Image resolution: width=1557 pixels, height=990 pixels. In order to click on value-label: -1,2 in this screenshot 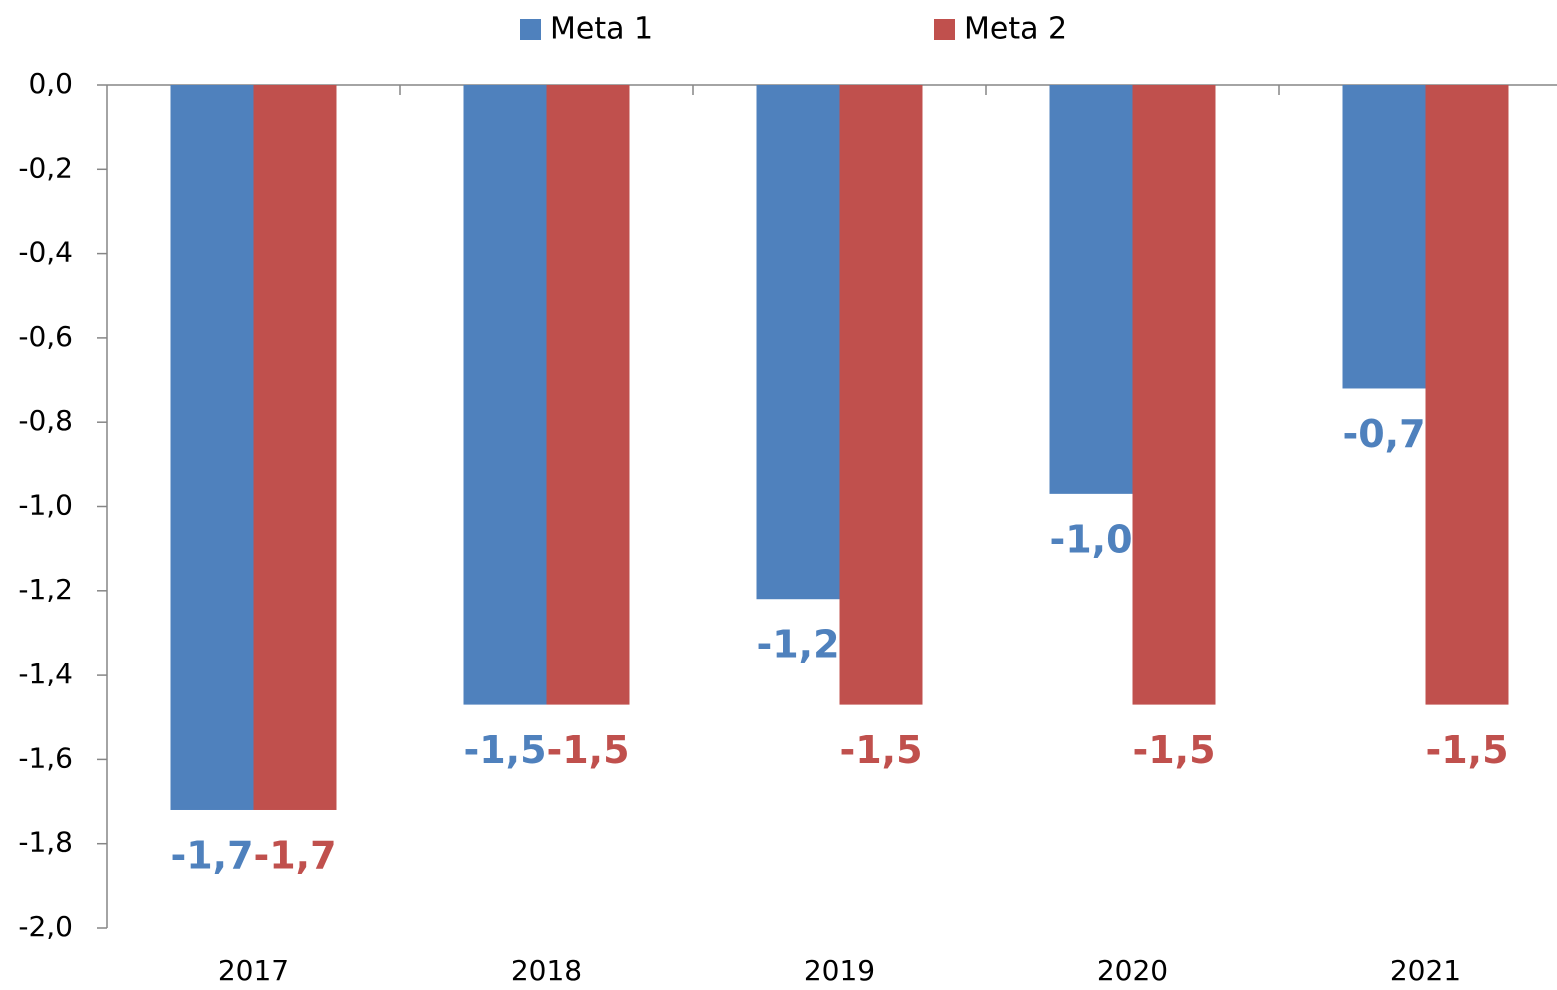, I will do `click(797, 645)`.